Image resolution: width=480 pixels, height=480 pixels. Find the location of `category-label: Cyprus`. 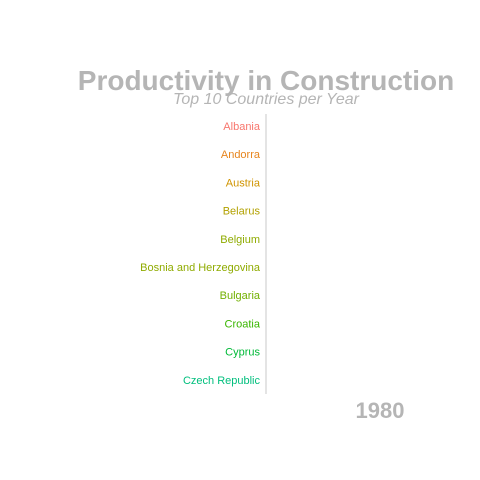

category-label: Cyprus is located at coordinates (242, 353).